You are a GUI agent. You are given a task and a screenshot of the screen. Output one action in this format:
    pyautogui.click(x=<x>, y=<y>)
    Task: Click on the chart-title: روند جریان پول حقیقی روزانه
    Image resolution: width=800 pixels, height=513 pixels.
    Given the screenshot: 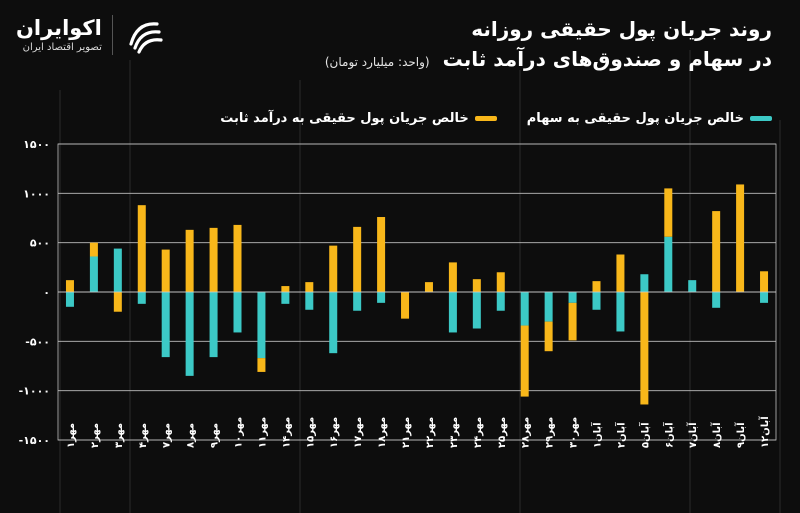 What is the action you would take?
    pyautogui.click(x=621, y=29)
    